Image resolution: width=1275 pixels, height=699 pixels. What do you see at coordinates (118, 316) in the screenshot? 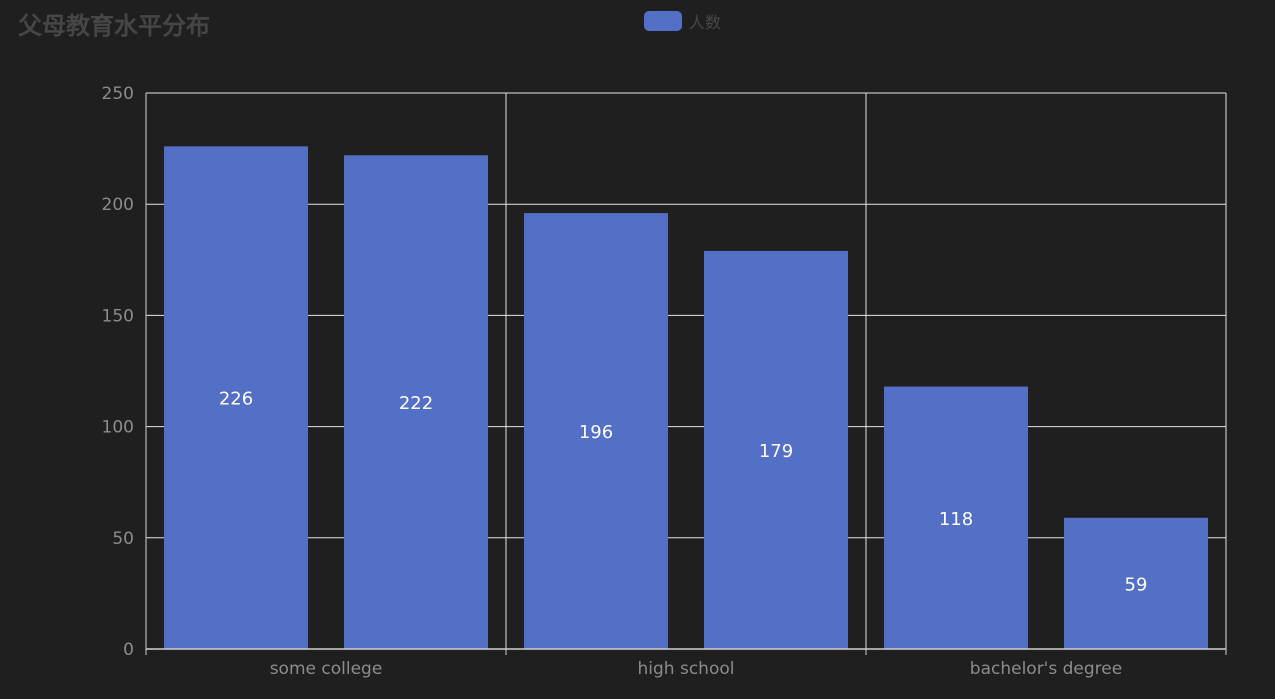
I see `y-tick-label: 150` at bounding box center [118, 316].